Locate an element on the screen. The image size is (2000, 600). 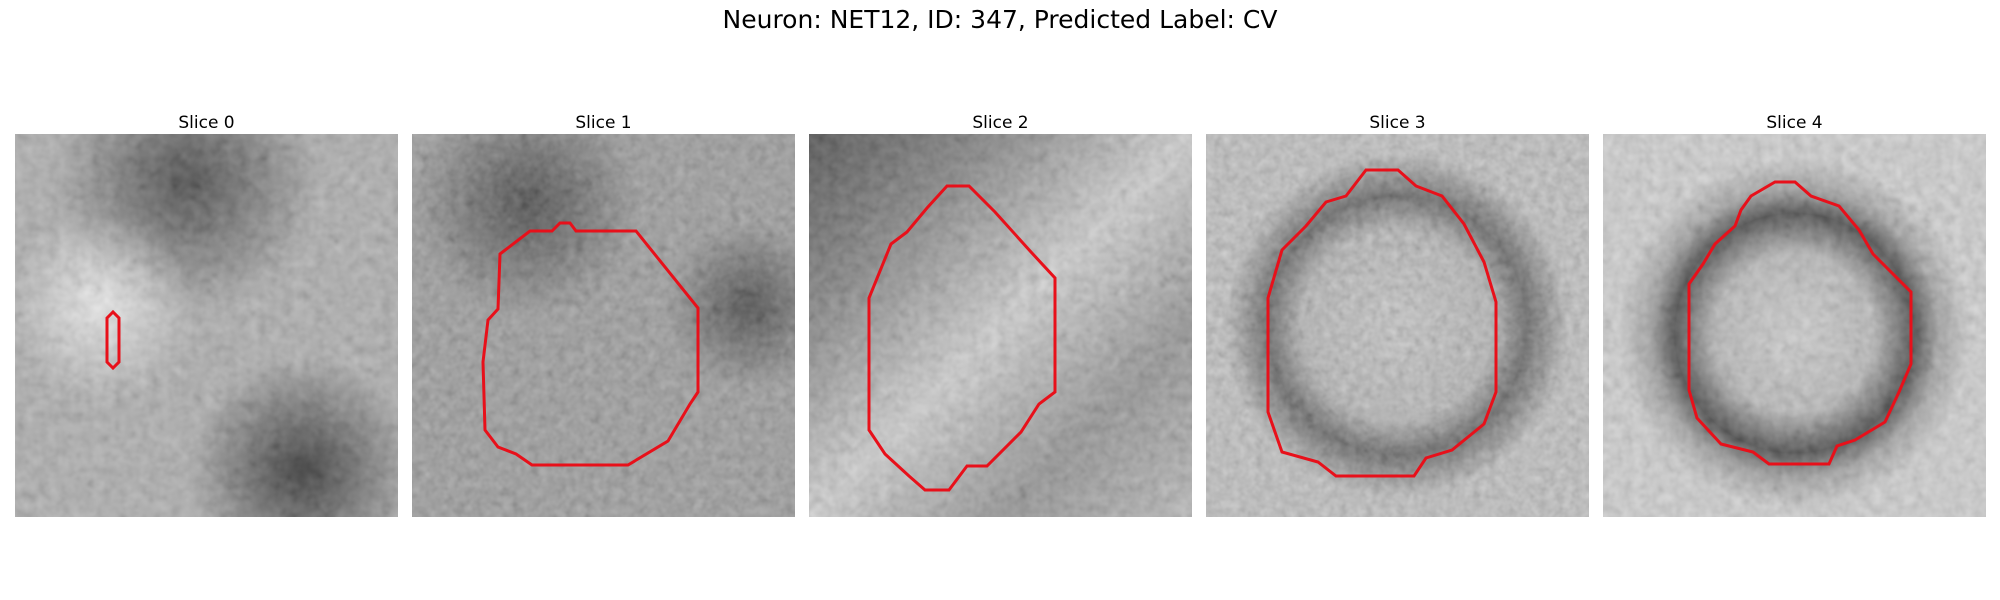
slice-panel-0: Slice 0 is located at coordinates (206, 314).